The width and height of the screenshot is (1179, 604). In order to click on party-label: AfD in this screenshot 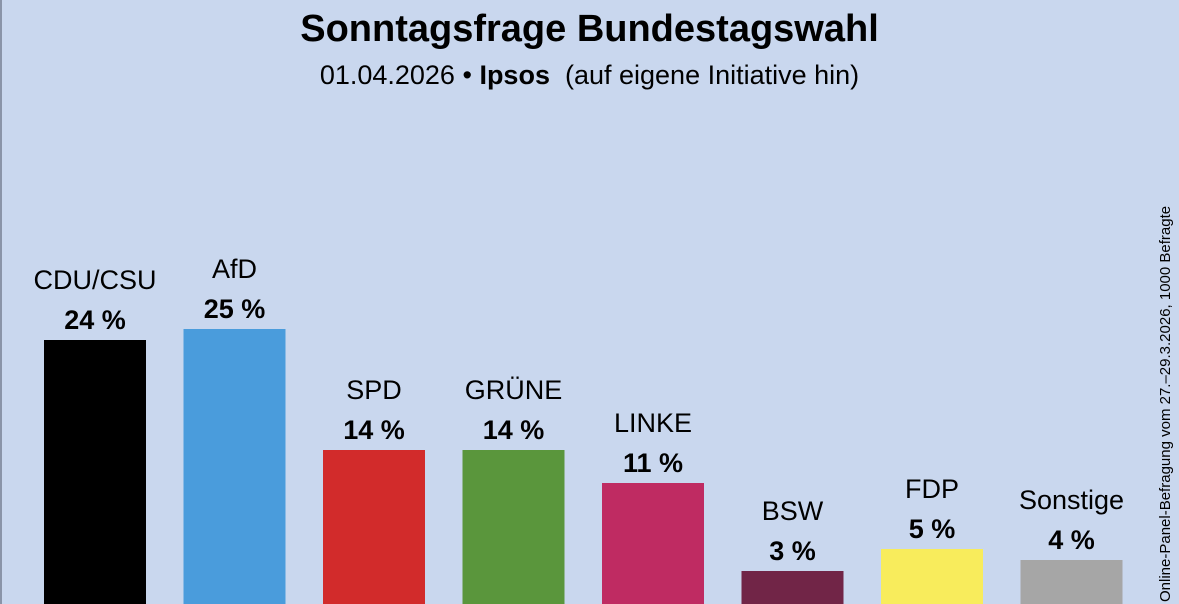, I will do `click(234, 269)`.